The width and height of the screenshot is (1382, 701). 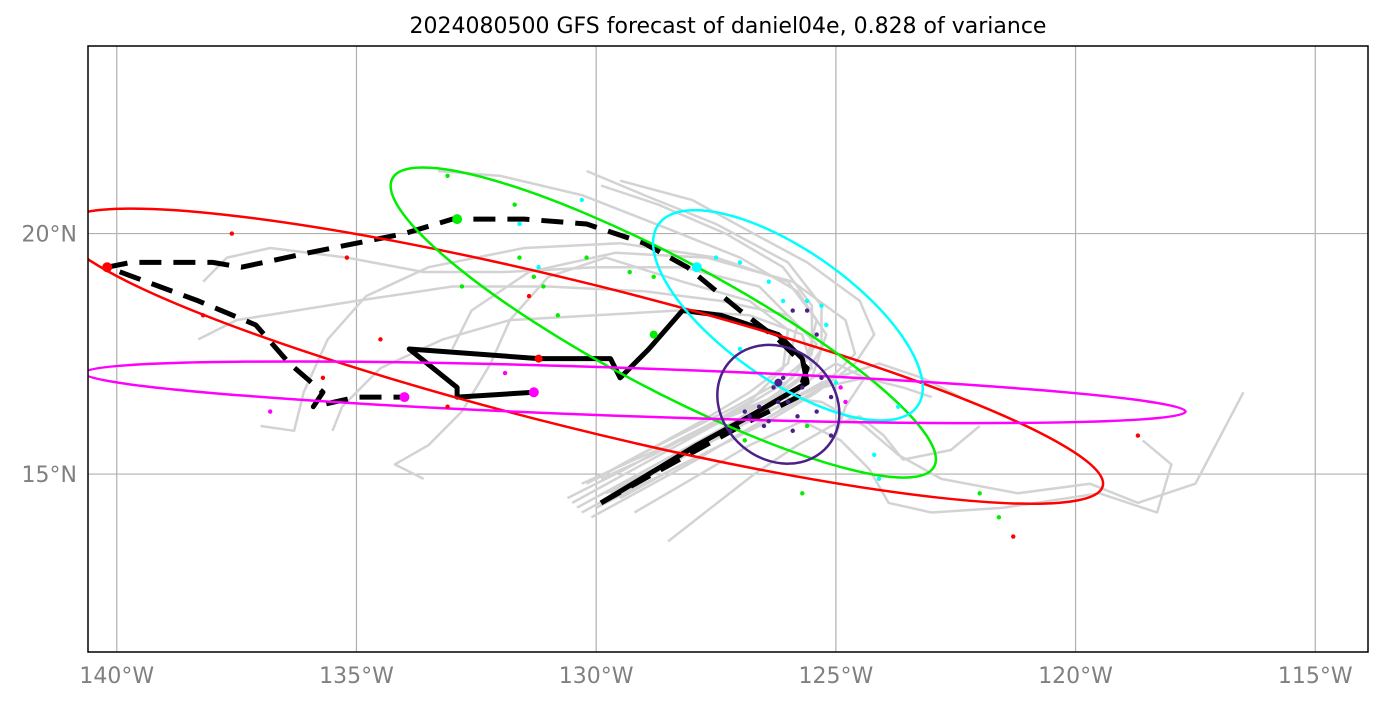 What do you see at coordinates (835, 676) in the screenshot?
I see `x-tick-label: 125°W` at bounding box center [835, 676].